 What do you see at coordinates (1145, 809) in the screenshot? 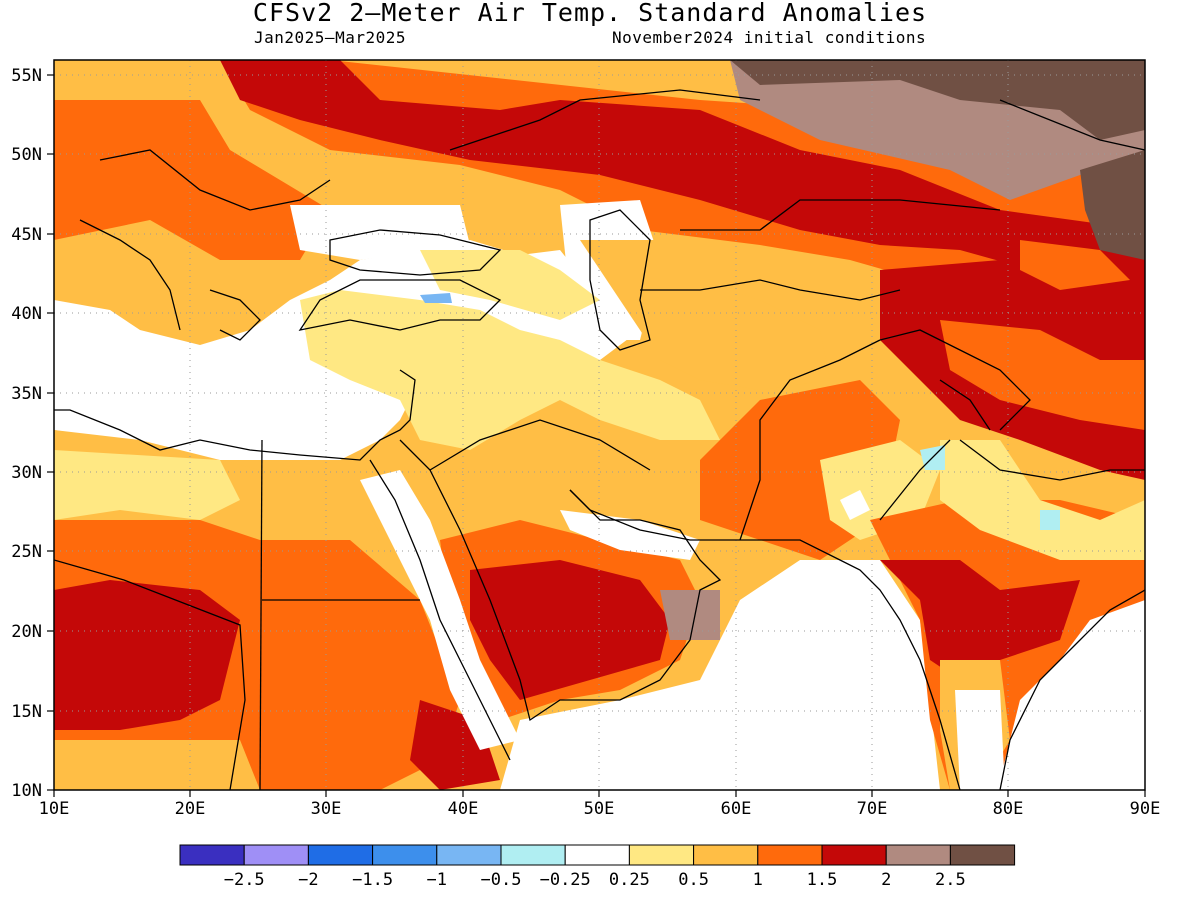
I see `x-tick-label: 90E` at bounding box center [1145, 809].